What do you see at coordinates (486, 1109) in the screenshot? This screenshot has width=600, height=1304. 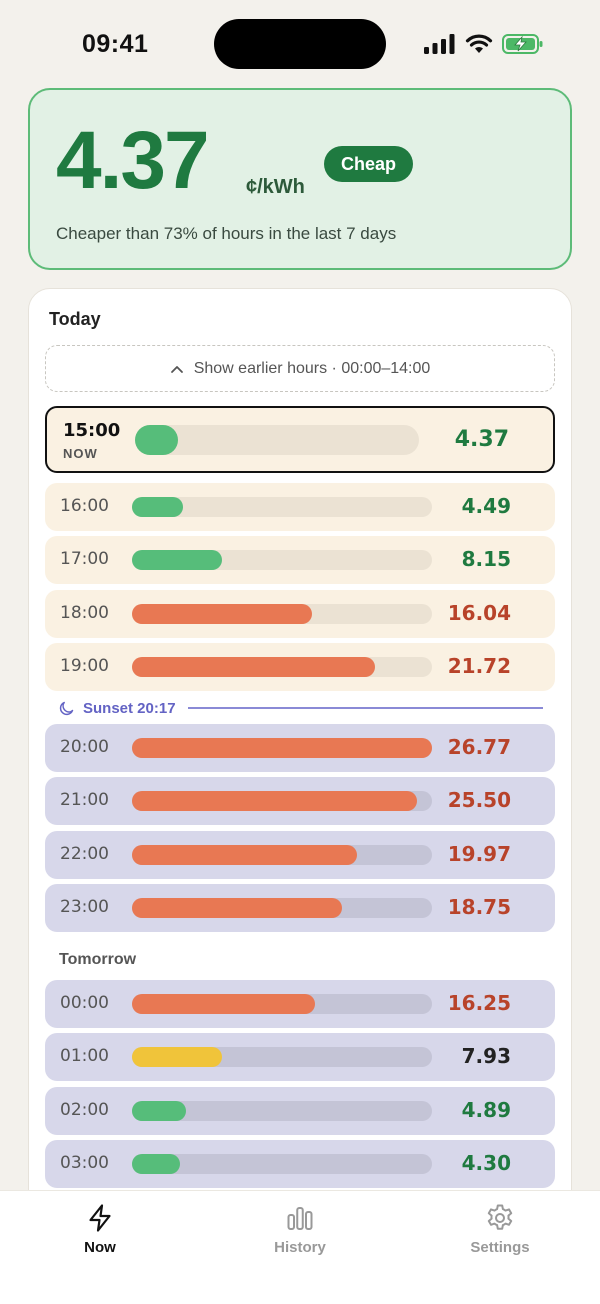 I see `hour-price: 4.89` at bounding box center [486, 1109].